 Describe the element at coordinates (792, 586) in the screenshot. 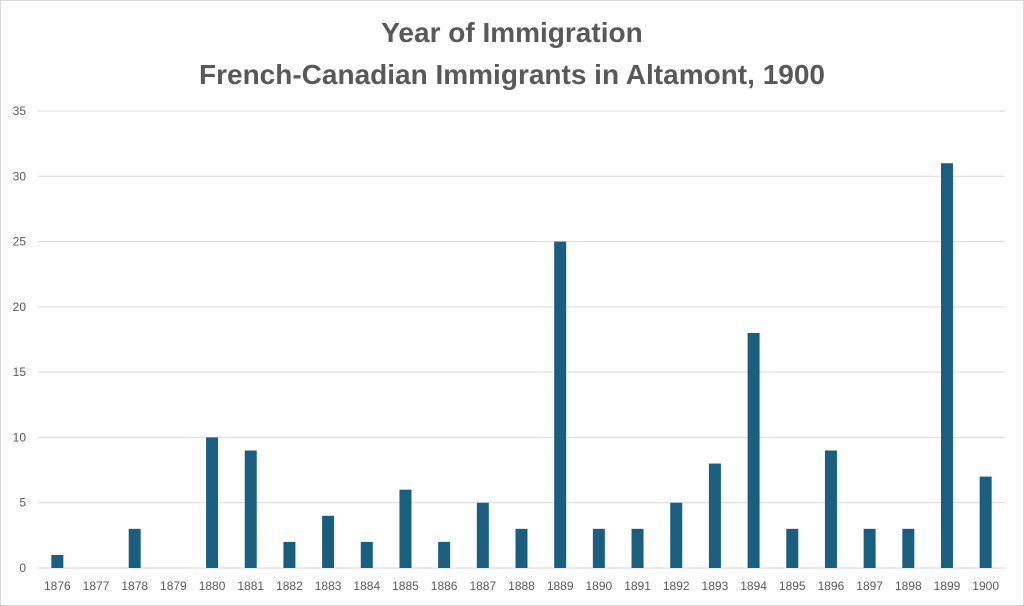

I see `x-tick-label: 1895` at that location.